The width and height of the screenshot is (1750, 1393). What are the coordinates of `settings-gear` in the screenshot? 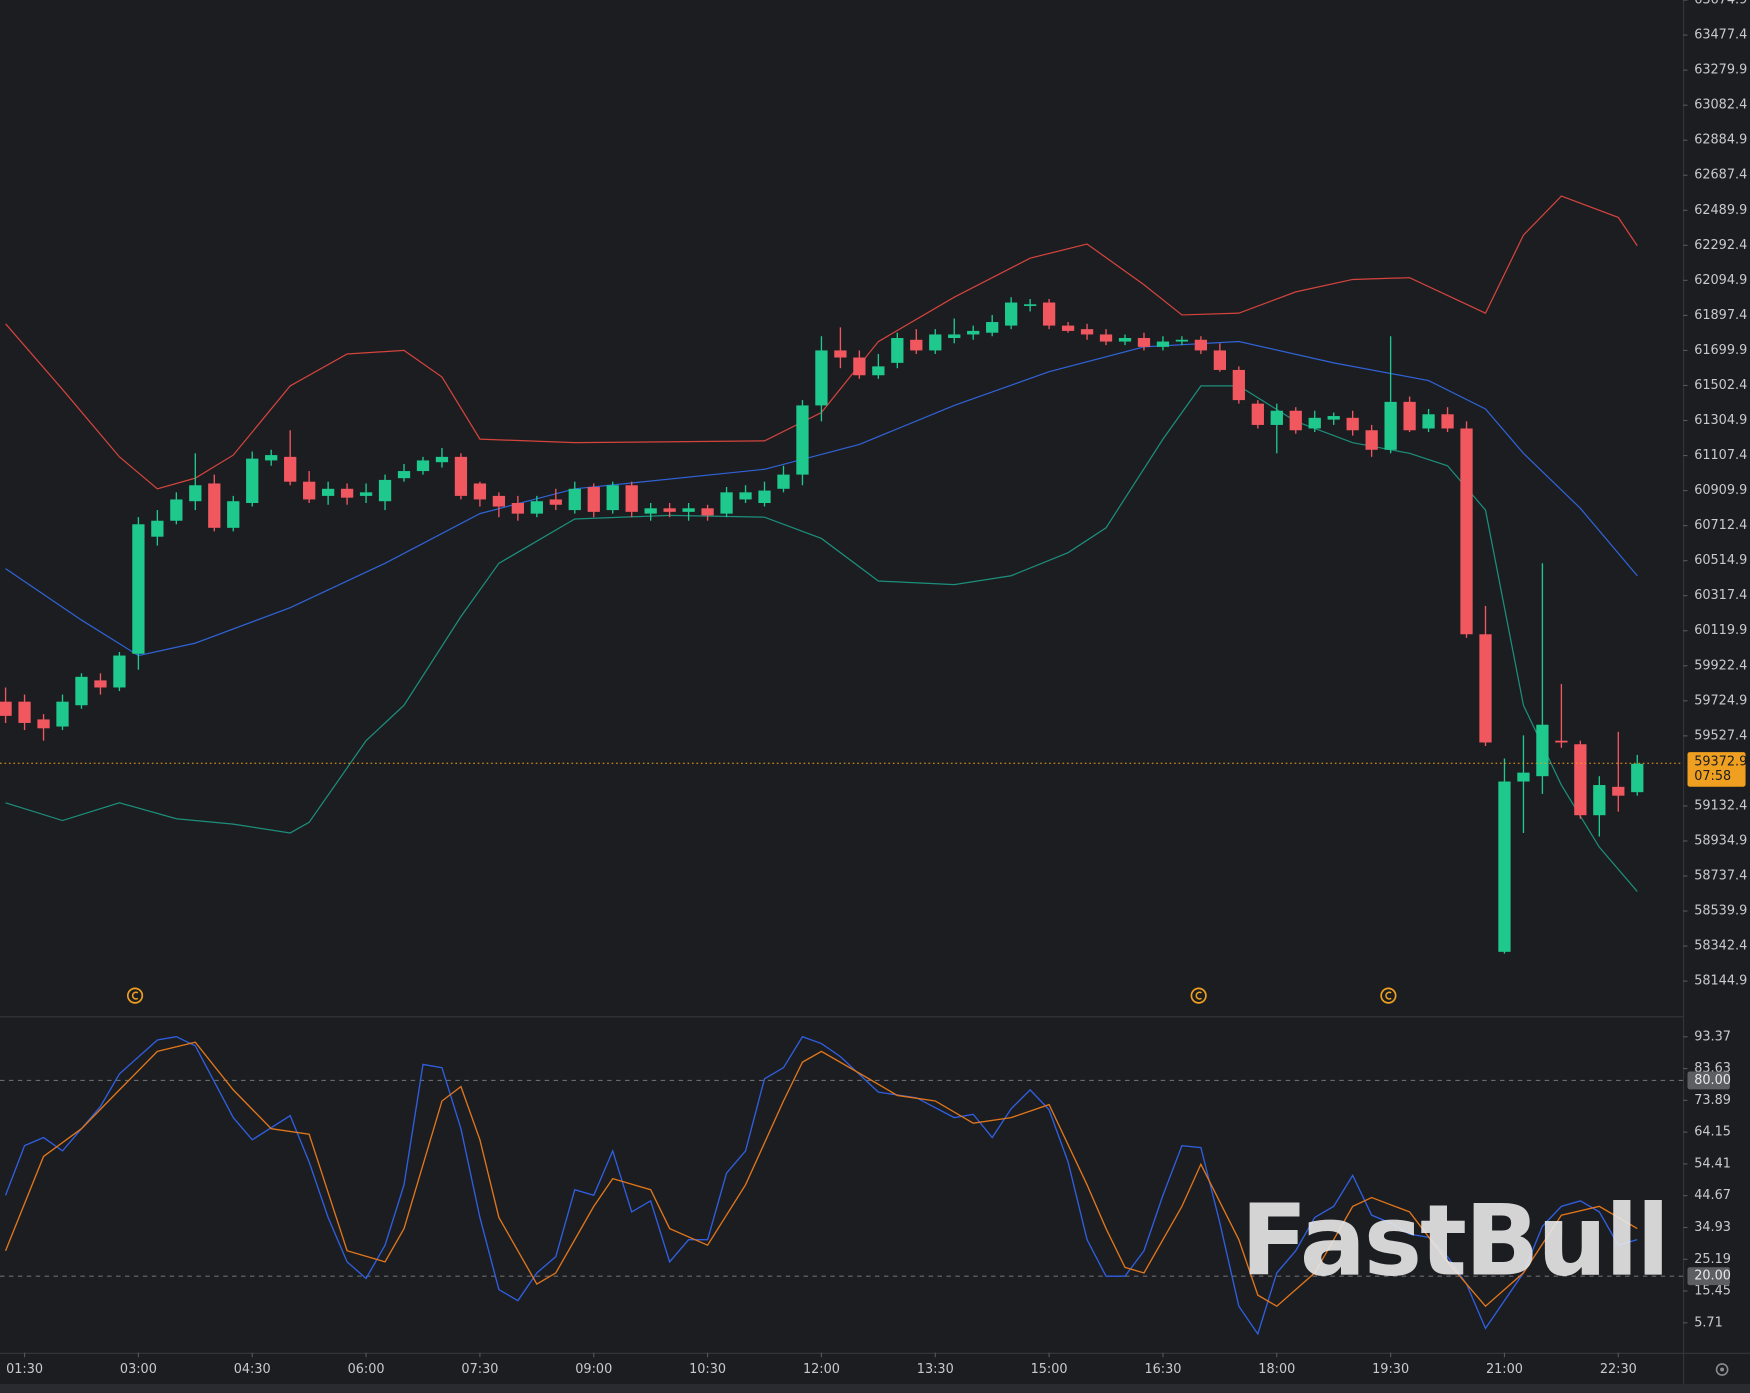 It's located at (1722, 1369).